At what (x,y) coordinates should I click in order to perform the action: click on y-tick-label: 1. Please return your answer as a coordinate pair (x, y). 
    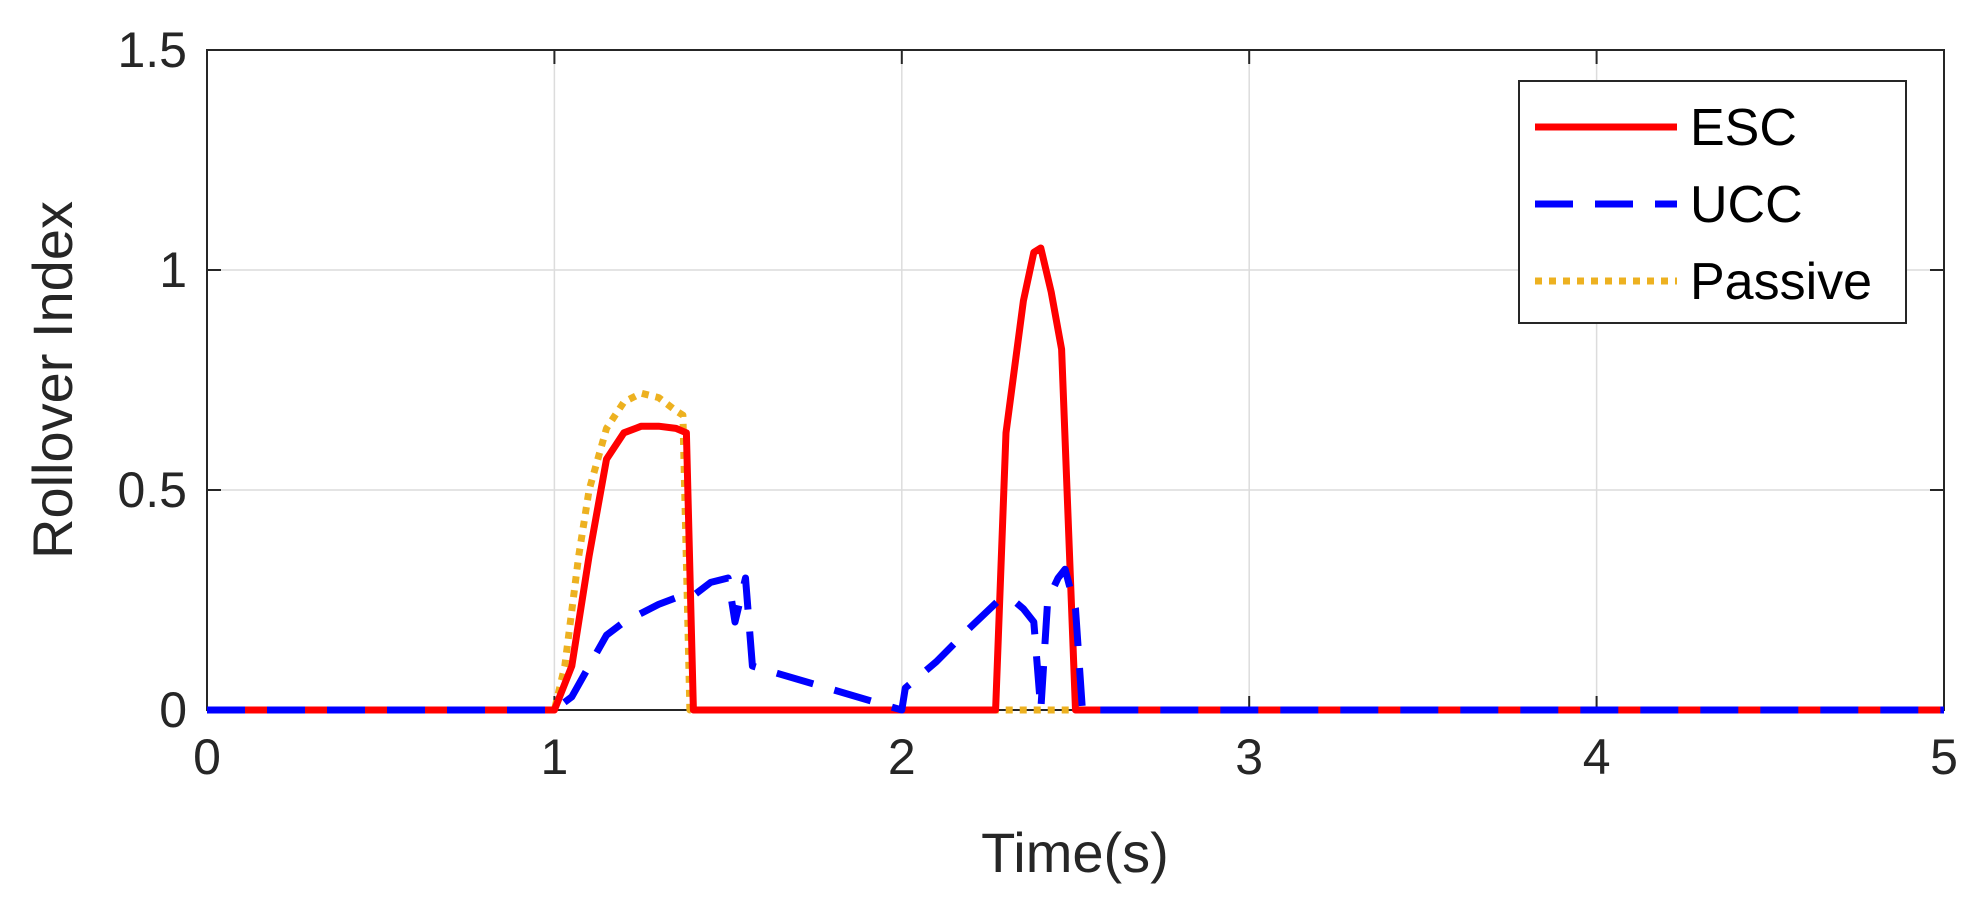
    Looking at the image, I should click on (173, 270).